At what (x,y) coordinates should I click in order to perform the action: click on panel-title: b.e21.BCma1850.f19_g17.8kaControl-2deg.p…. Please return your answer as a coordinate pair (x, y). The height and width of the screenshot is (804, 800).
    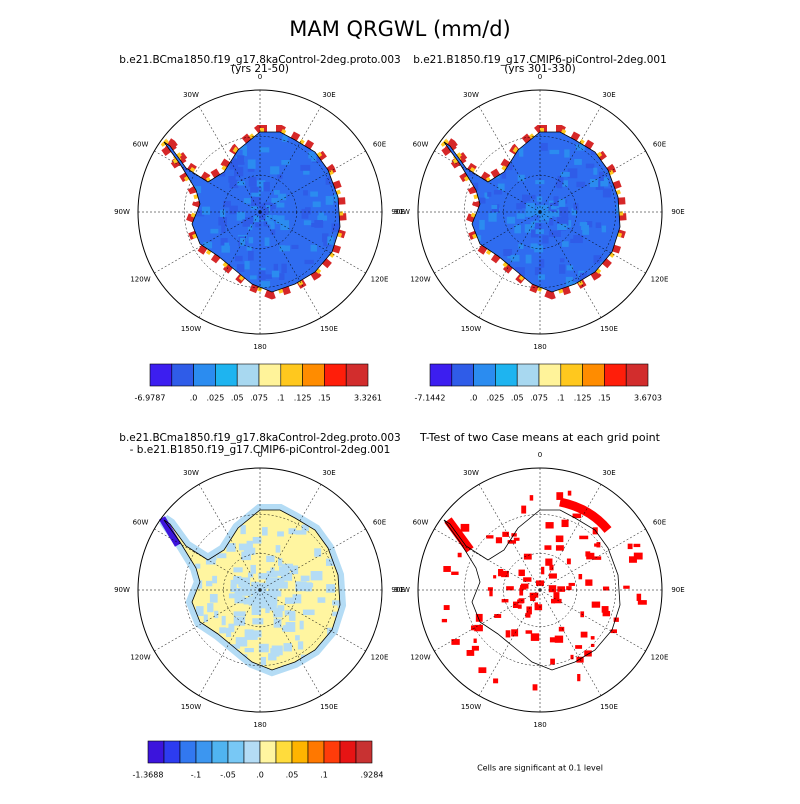
    Looking at the image, I should click on (259, 60).